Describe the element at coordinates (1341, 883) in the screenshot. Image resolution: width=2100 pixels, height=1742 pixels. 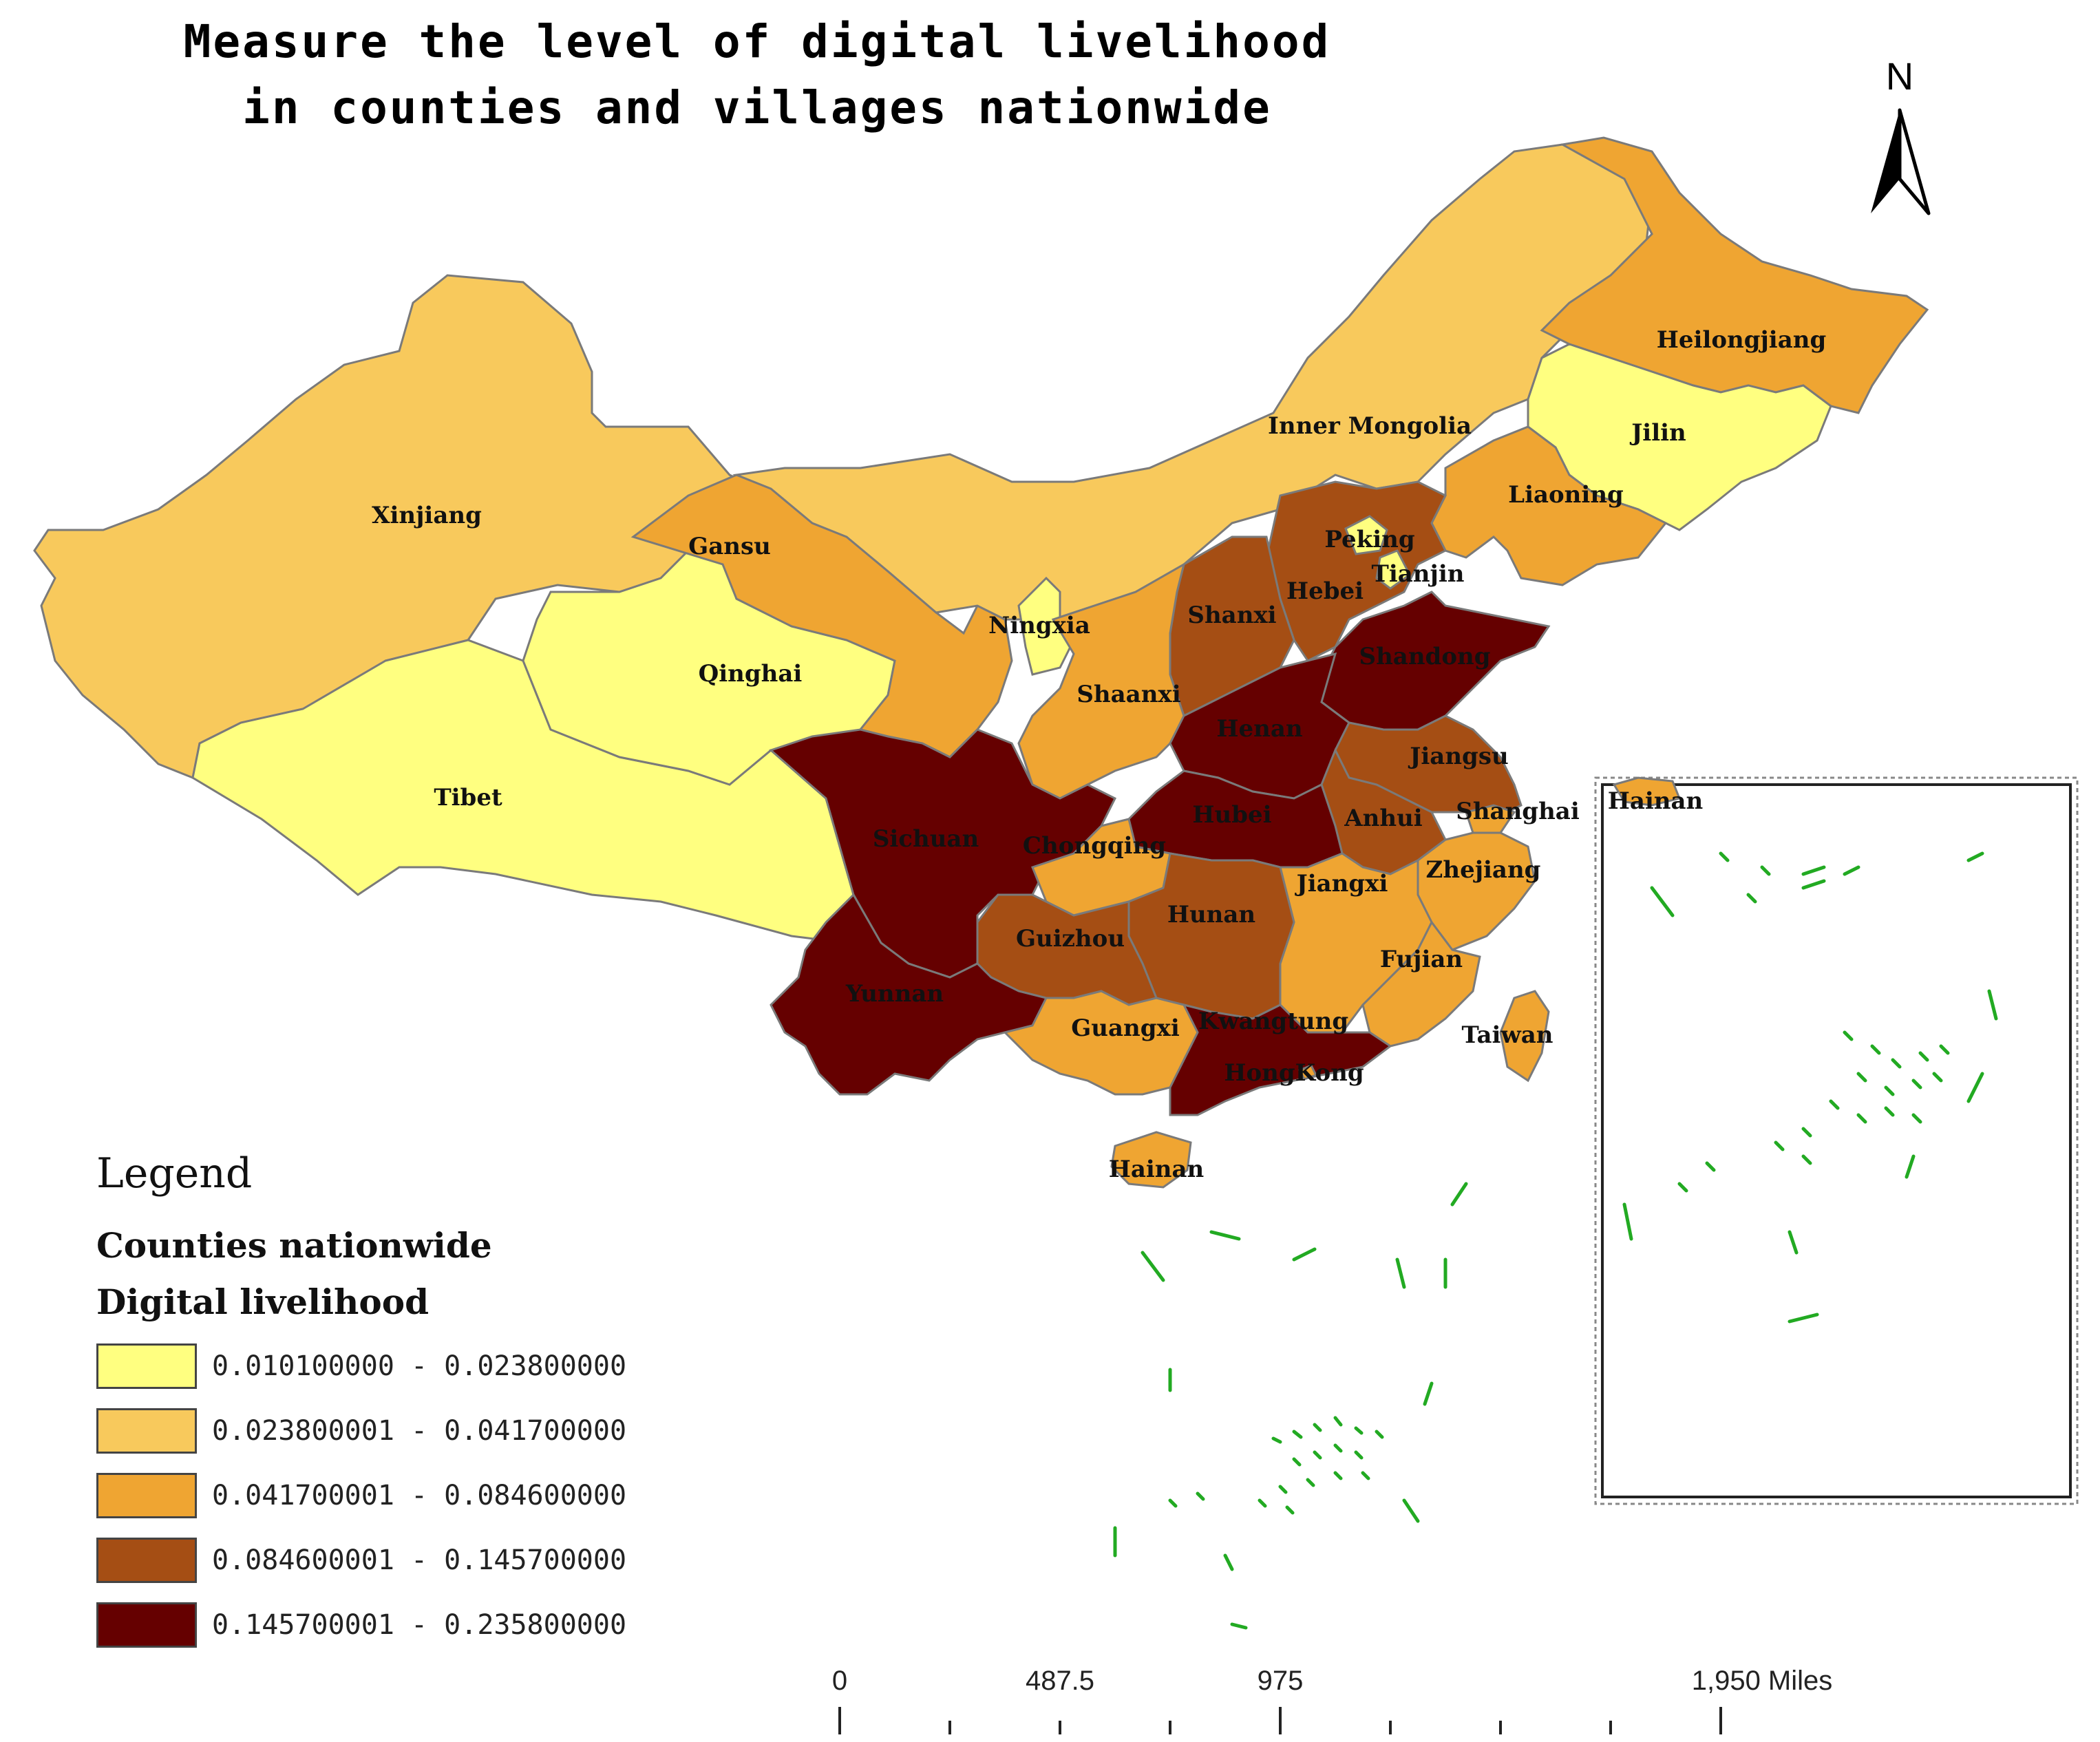
I see `label-jiangxi: Jiangxi` at that location.